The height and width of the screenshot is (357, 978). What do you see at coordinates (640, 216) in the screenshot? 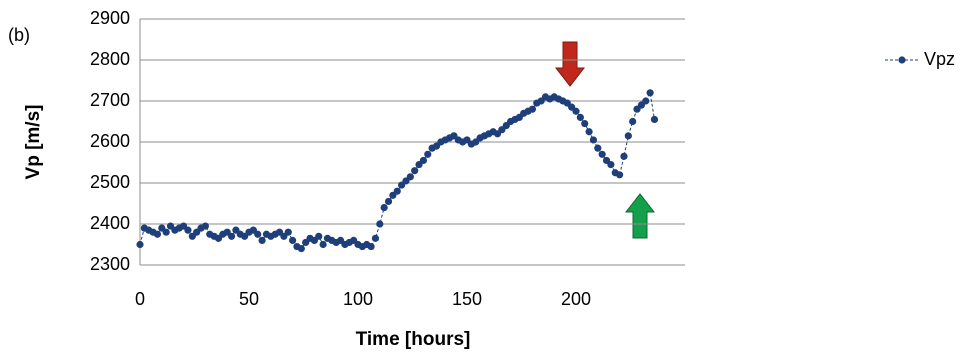
I see `green-arrow` at bounding box center [640, 216].